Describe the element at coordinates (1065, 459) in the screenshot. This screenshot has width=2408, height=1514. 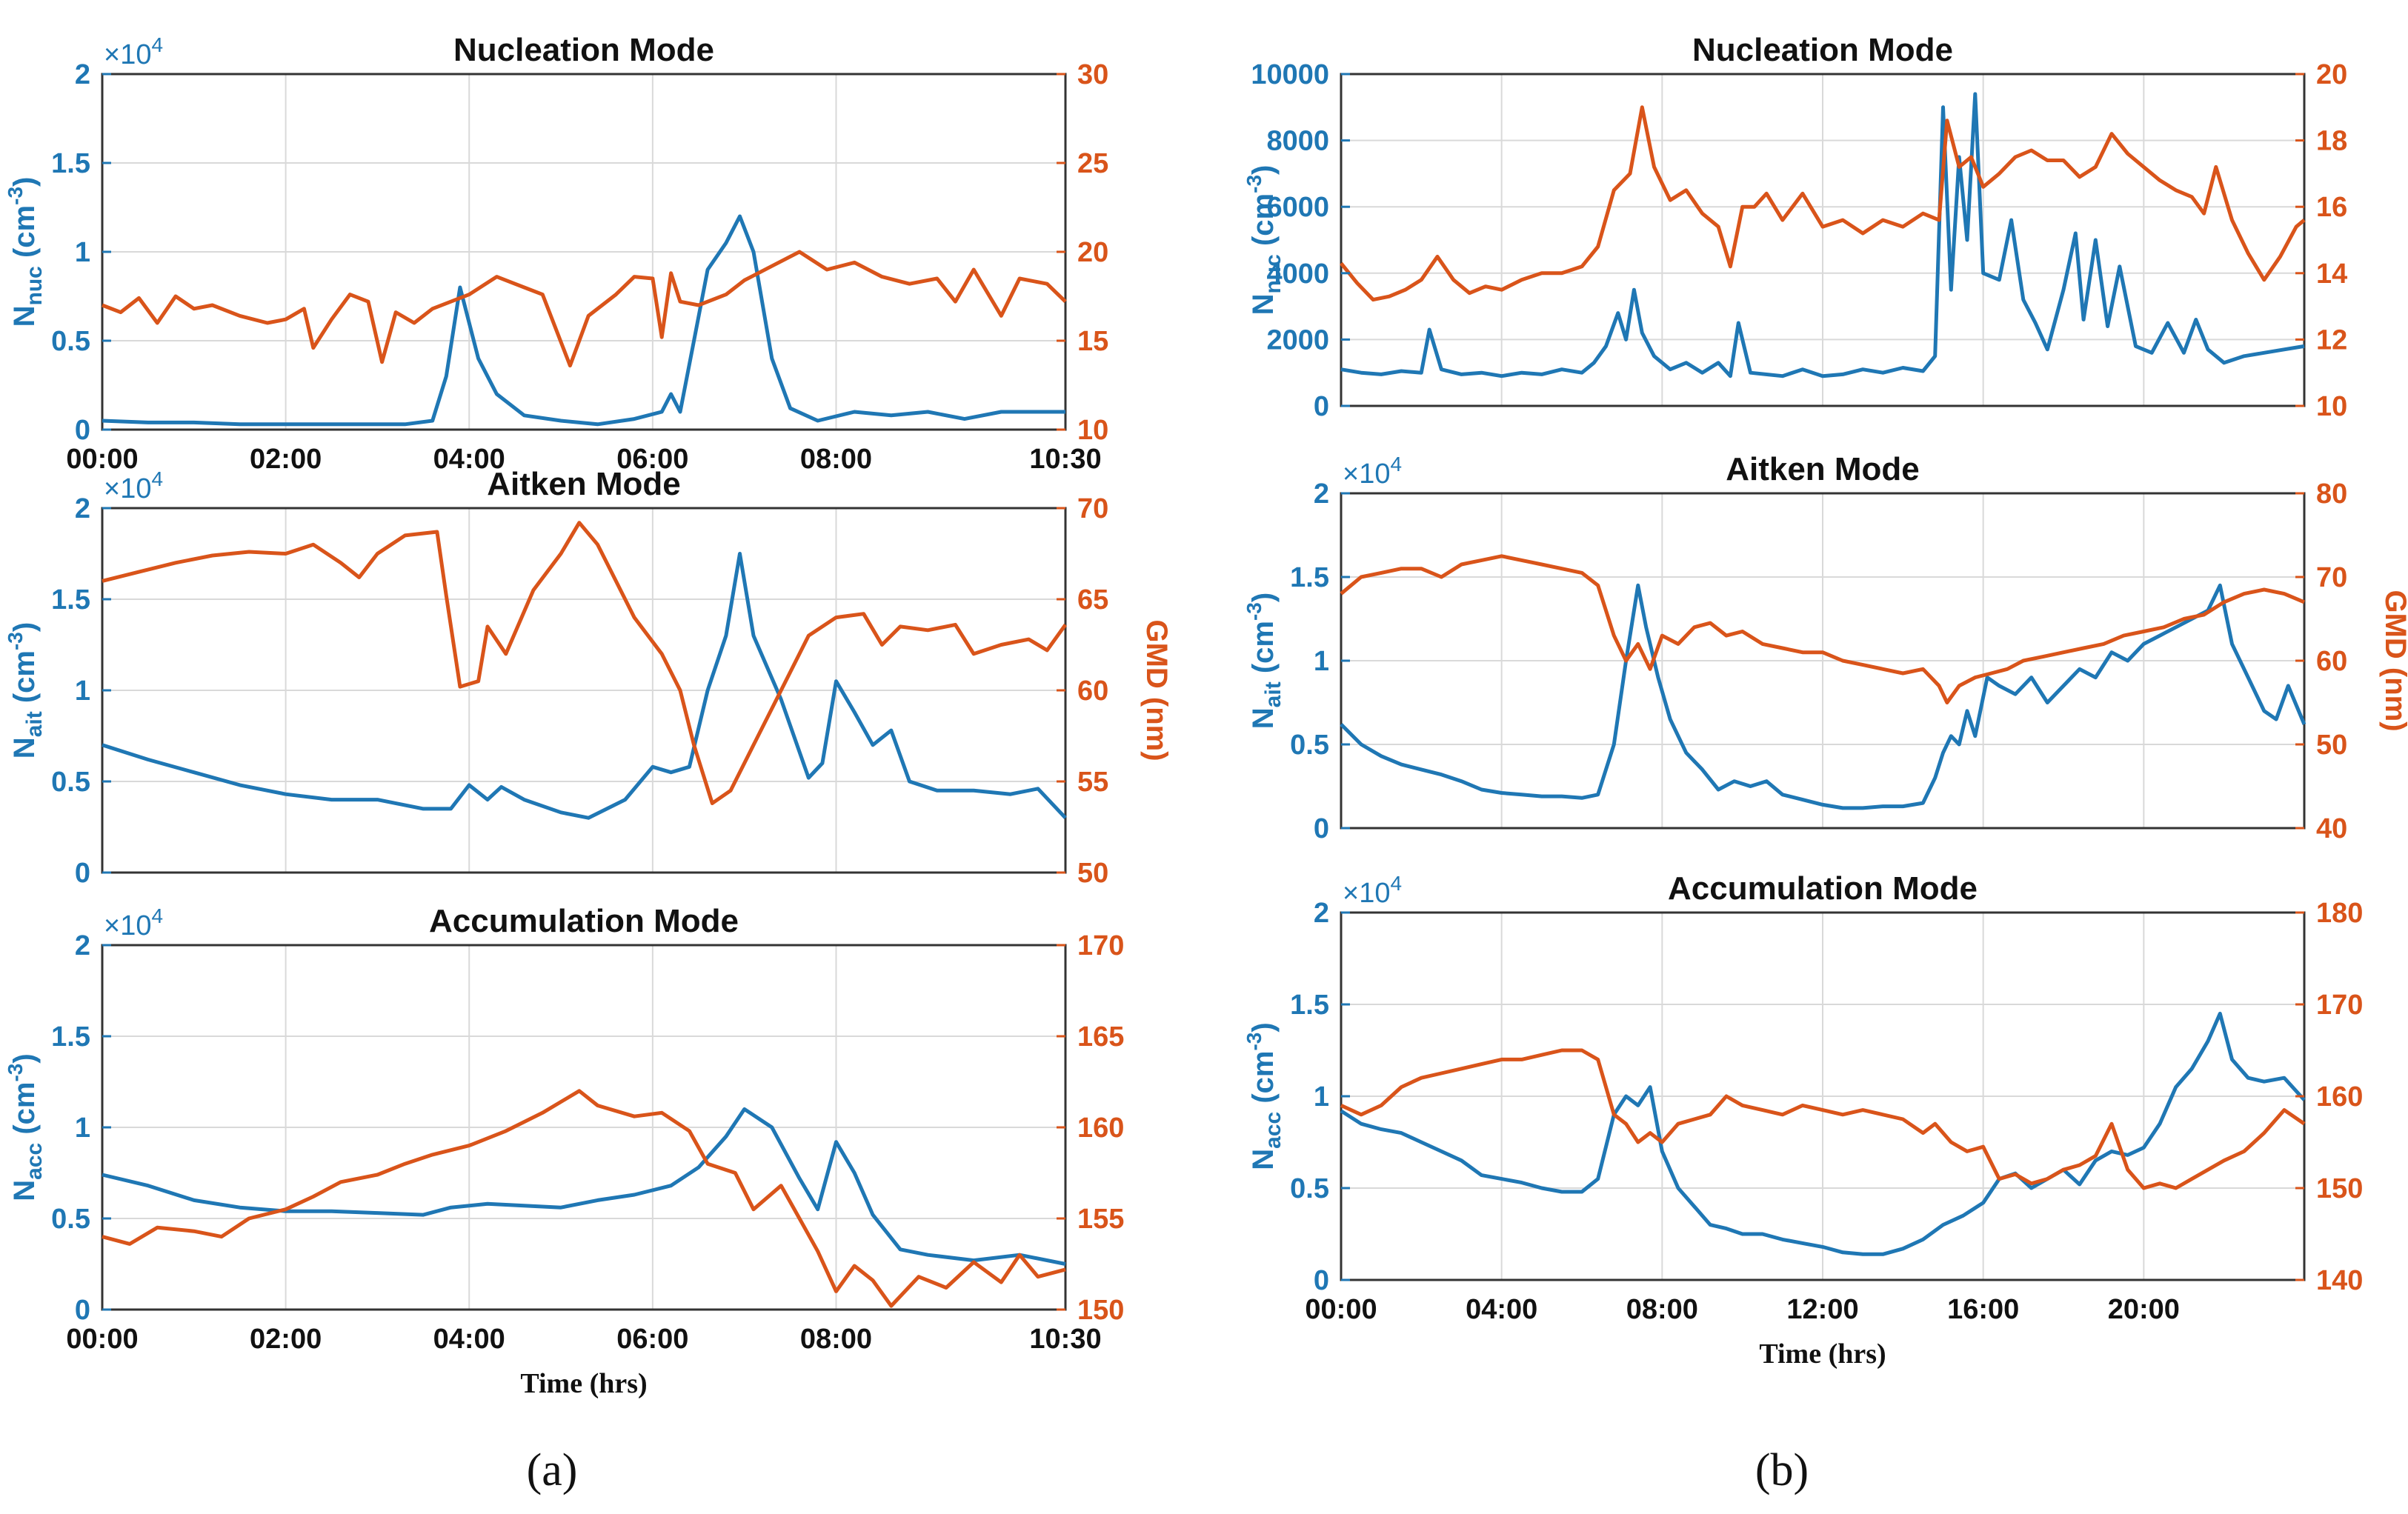
I see `tick-label-x: 10:30` at that location.